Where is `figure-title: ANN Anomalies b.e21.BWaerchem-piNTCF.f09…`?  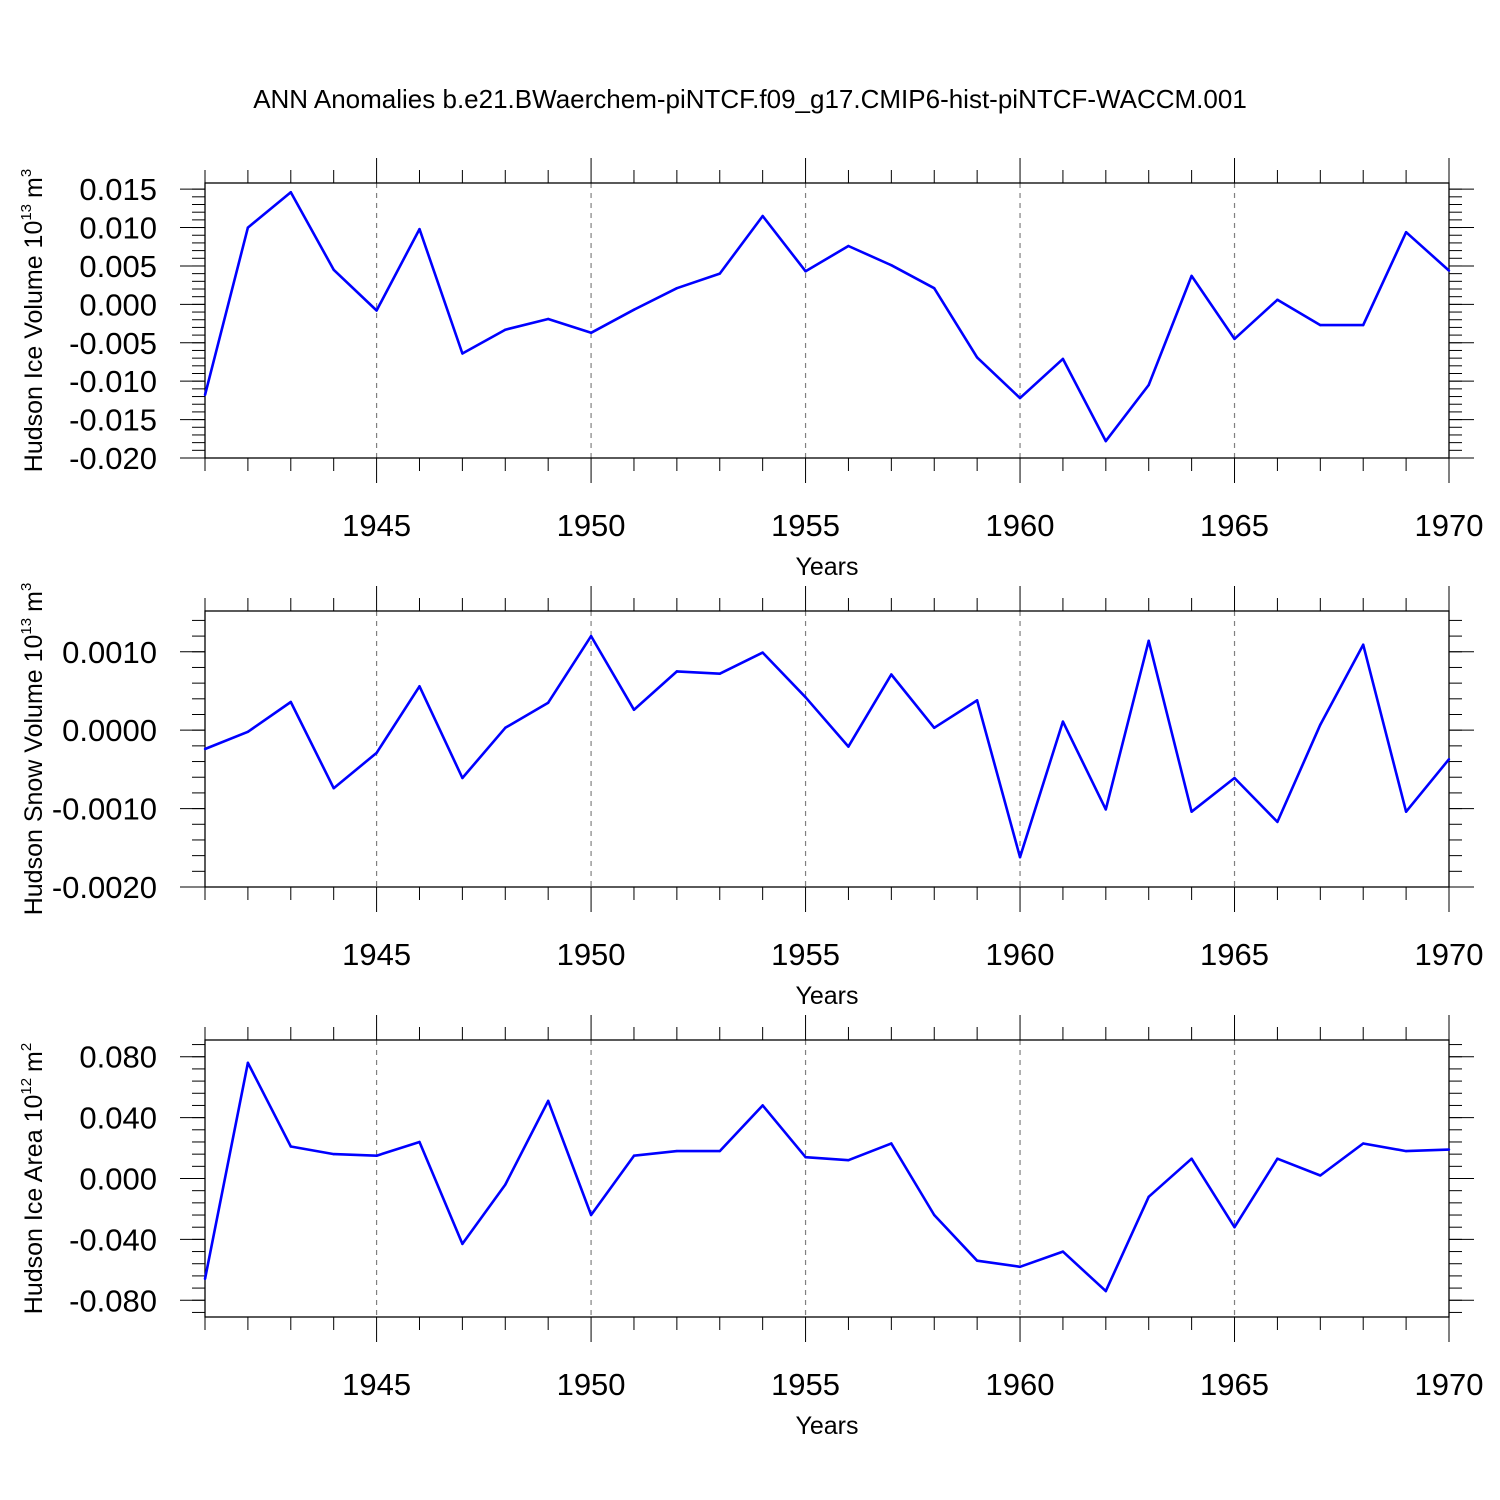 figure-title: ANN Anomalies b.e21.BWaerchem-piNTCF.f09… is located at coordinates (750, 99).